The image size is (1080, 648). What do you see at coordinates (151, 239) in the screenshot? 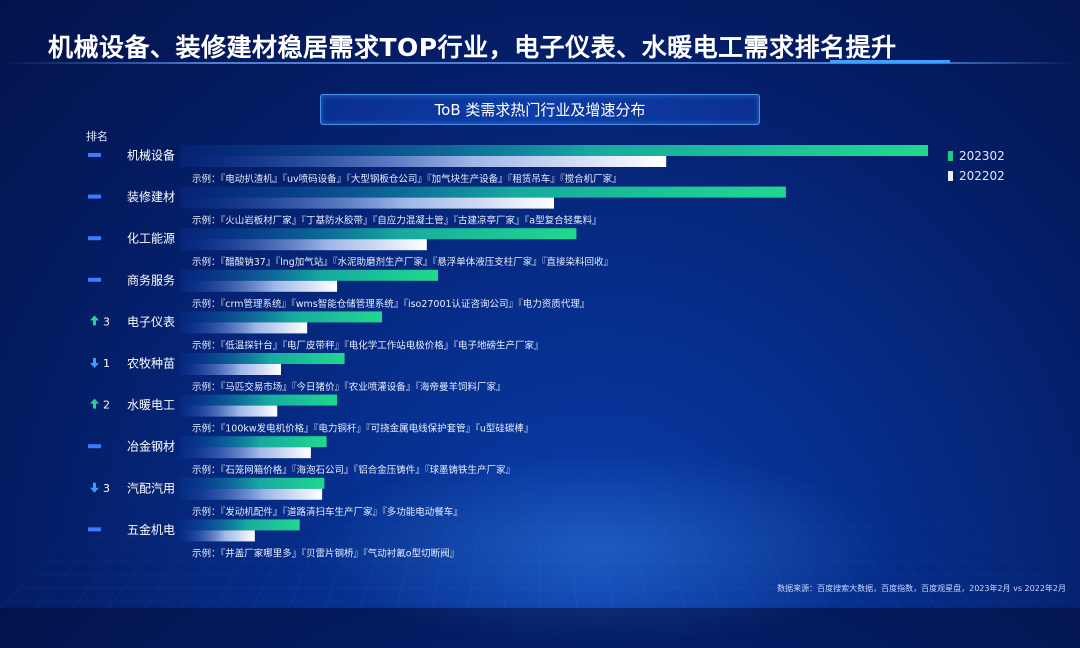
I see `category-label: 化工能源` at bounding box center [151, 239].